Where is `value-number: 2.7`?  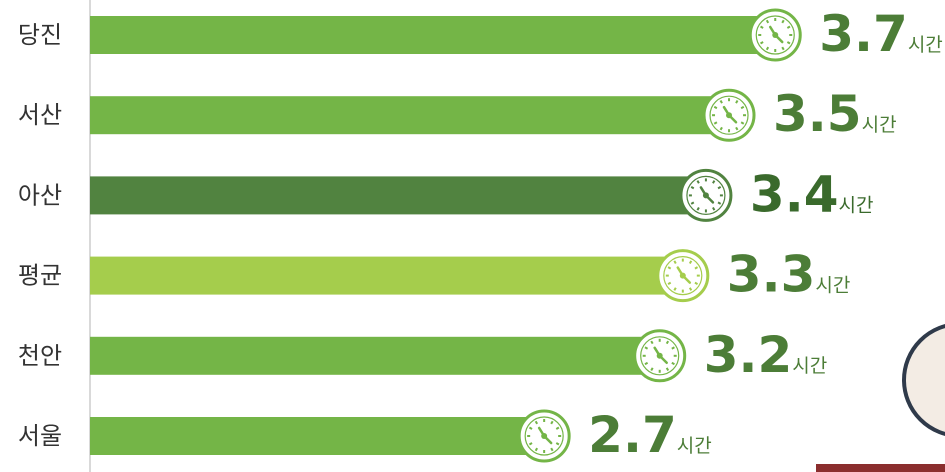
value-number: 2.7 is located at coordinates (632, 435).